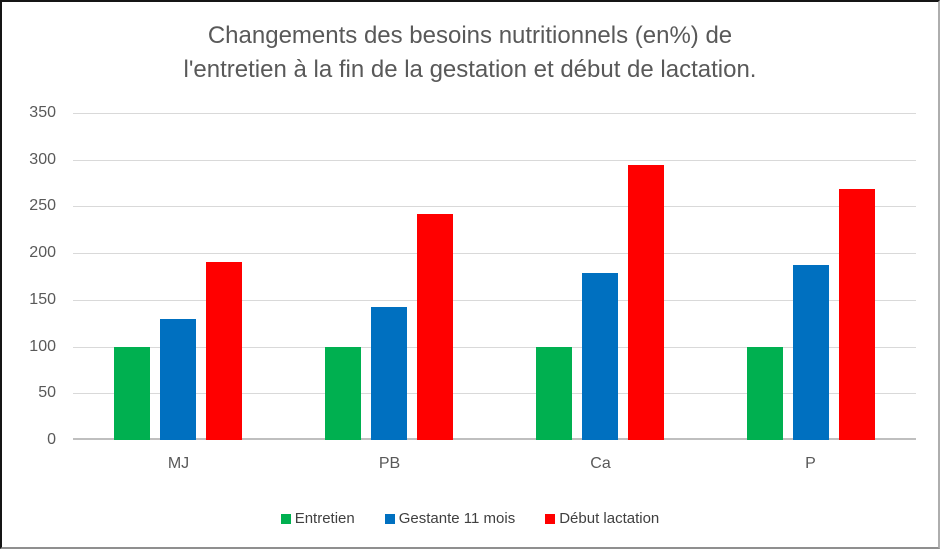 This screenshot has height=549, width=940. I want to click on y-tick-label-200: 200, so click(42, 252).